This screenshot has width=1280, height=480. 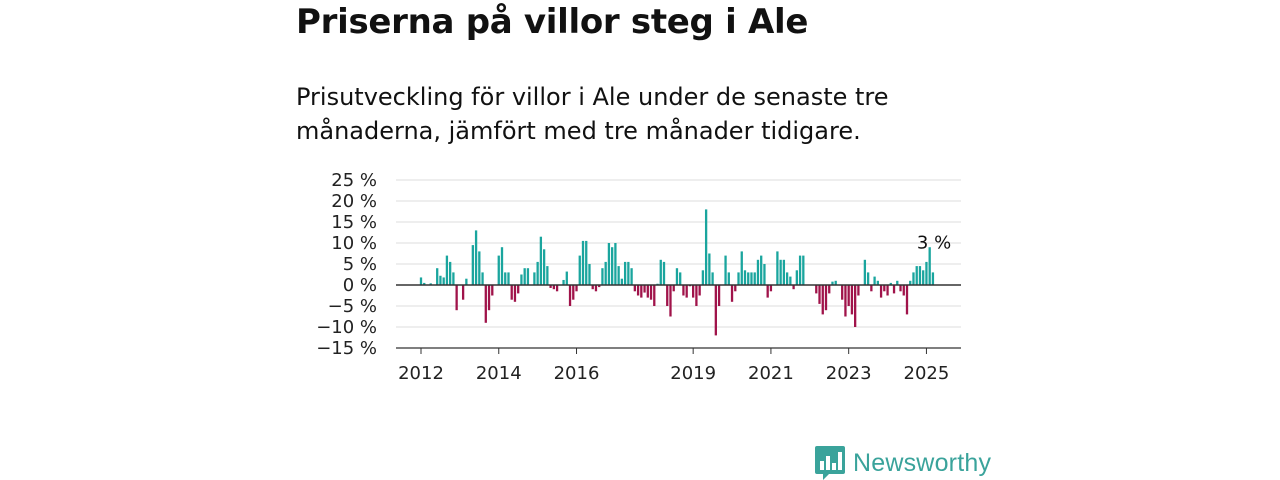 I want to click on x-tick-label: 2014, so click(x=499, y=373).